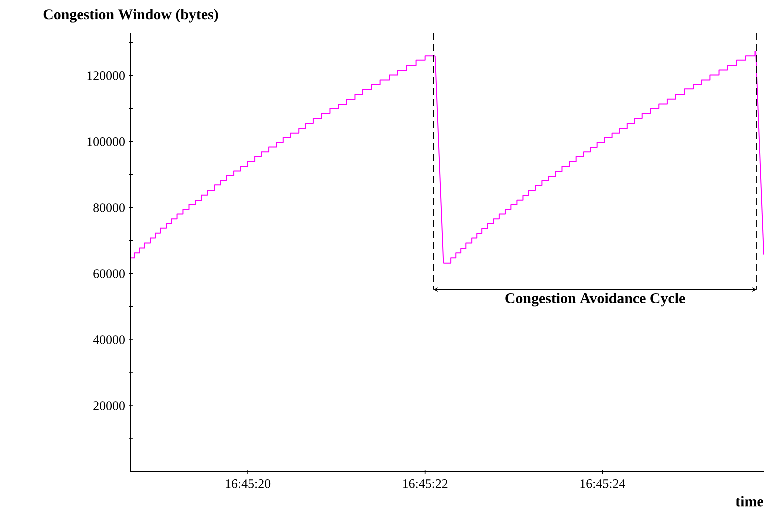  What do you see at coordinates (109, 340) in the screenshot?
I see `y-tick-label: 40000` at bounding box center [109, 340].